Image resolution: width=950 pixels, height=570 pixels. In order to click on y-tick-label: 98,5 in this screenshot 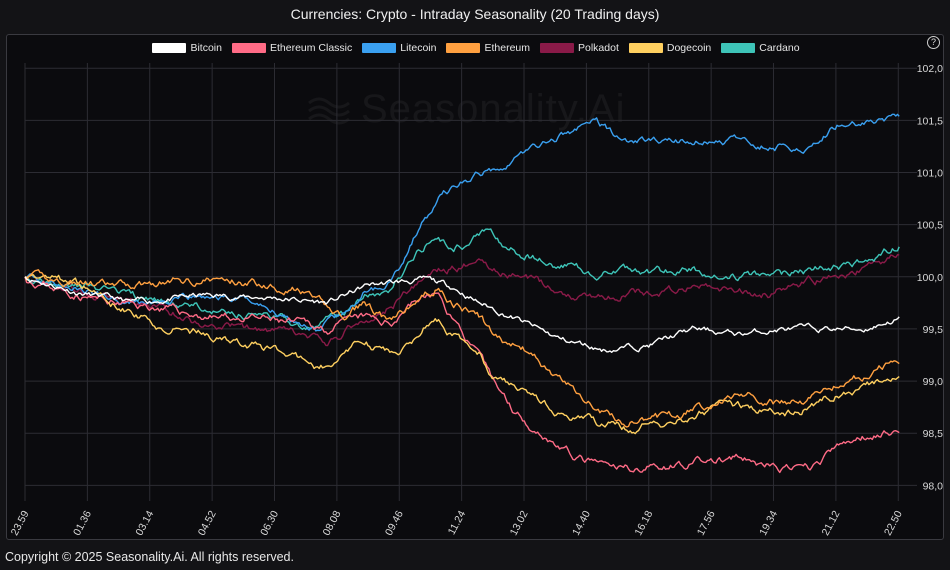, I will do `click(933, 434)`.